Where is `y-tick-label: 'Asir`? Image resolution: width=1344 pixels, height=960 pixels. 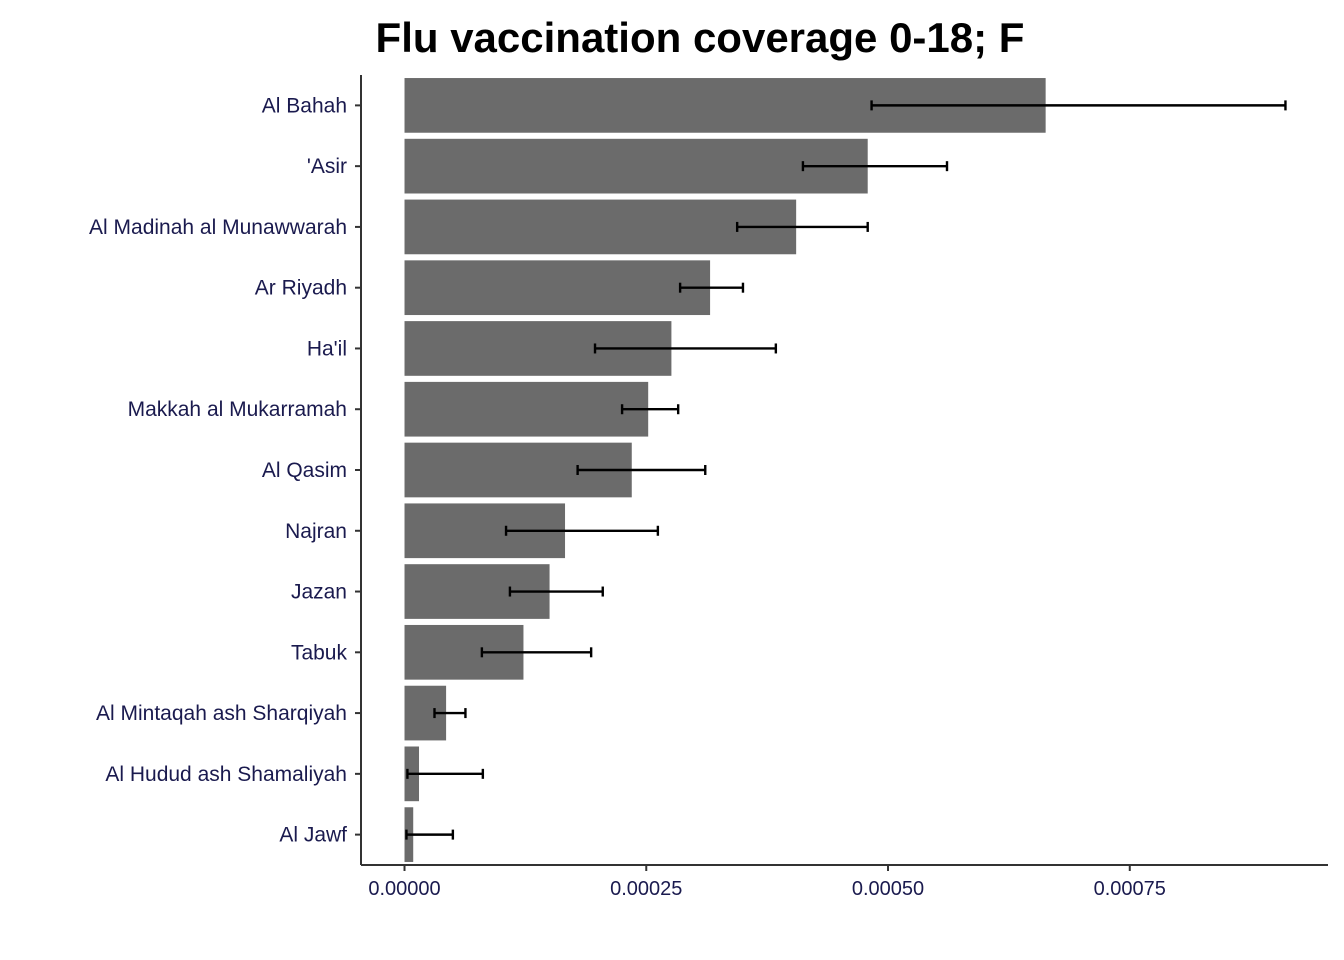 y-tick-label: 'Asir is located at coordinates (327, 166).